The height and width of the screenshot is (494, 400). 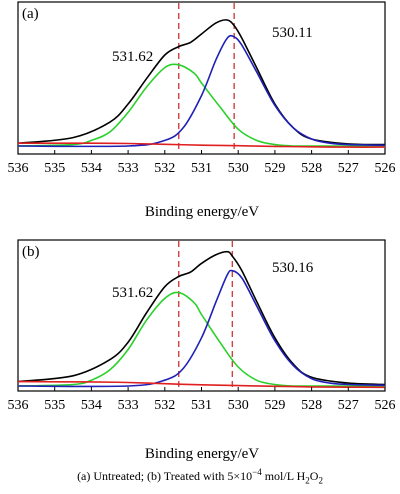 What do you see at coordinates (307, 480) in the screenshot?
I see `caption-subscript-h: 2` at bounding box center [307, 480].